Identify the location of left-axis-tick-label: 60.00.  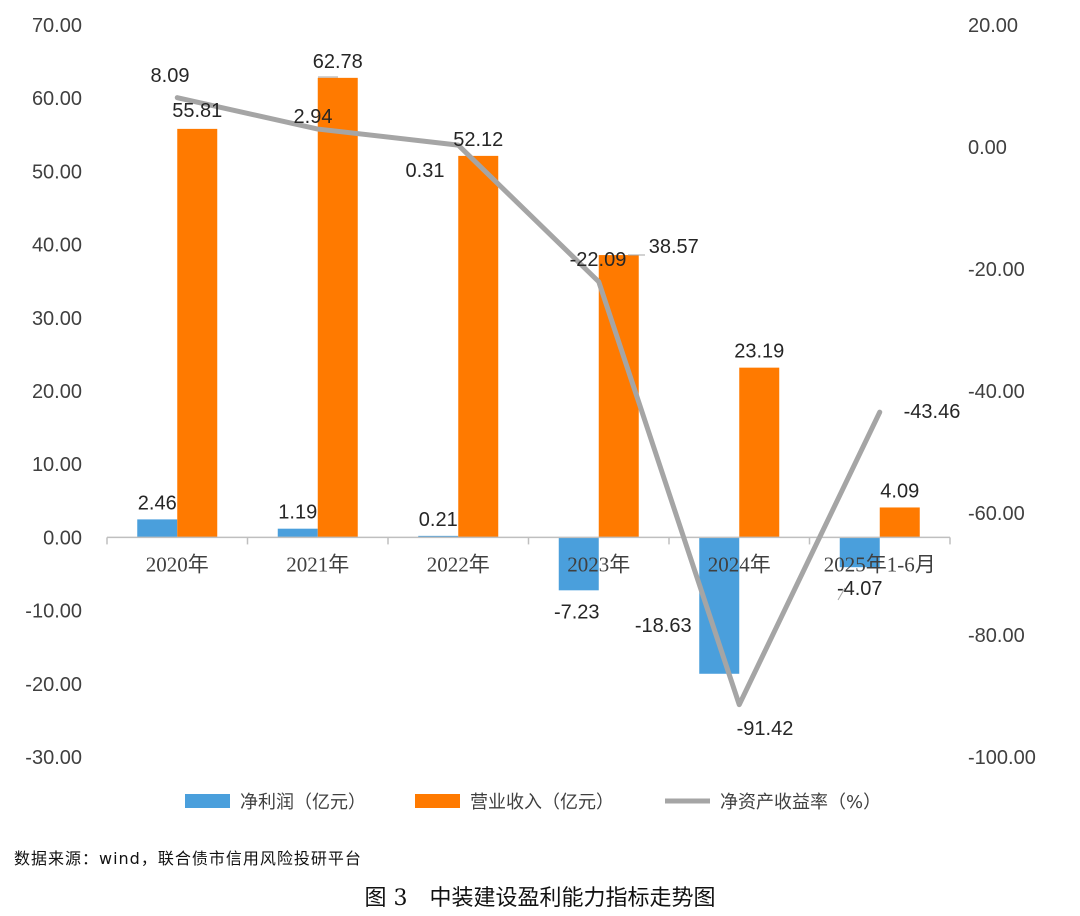
(57, 99).